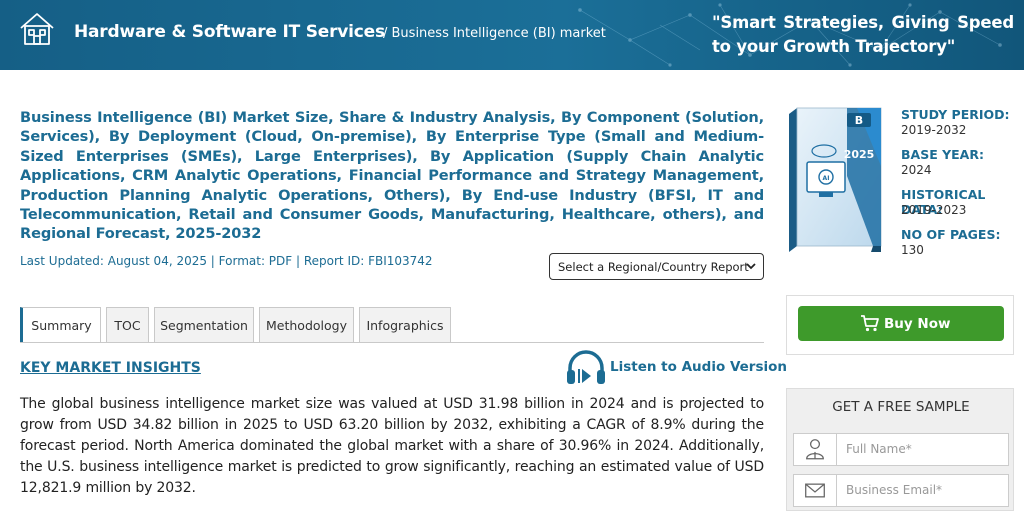  Describe the element at coordinates (405, 325) in the screenshot. I see `tab-infographics: Infographics` at that location.